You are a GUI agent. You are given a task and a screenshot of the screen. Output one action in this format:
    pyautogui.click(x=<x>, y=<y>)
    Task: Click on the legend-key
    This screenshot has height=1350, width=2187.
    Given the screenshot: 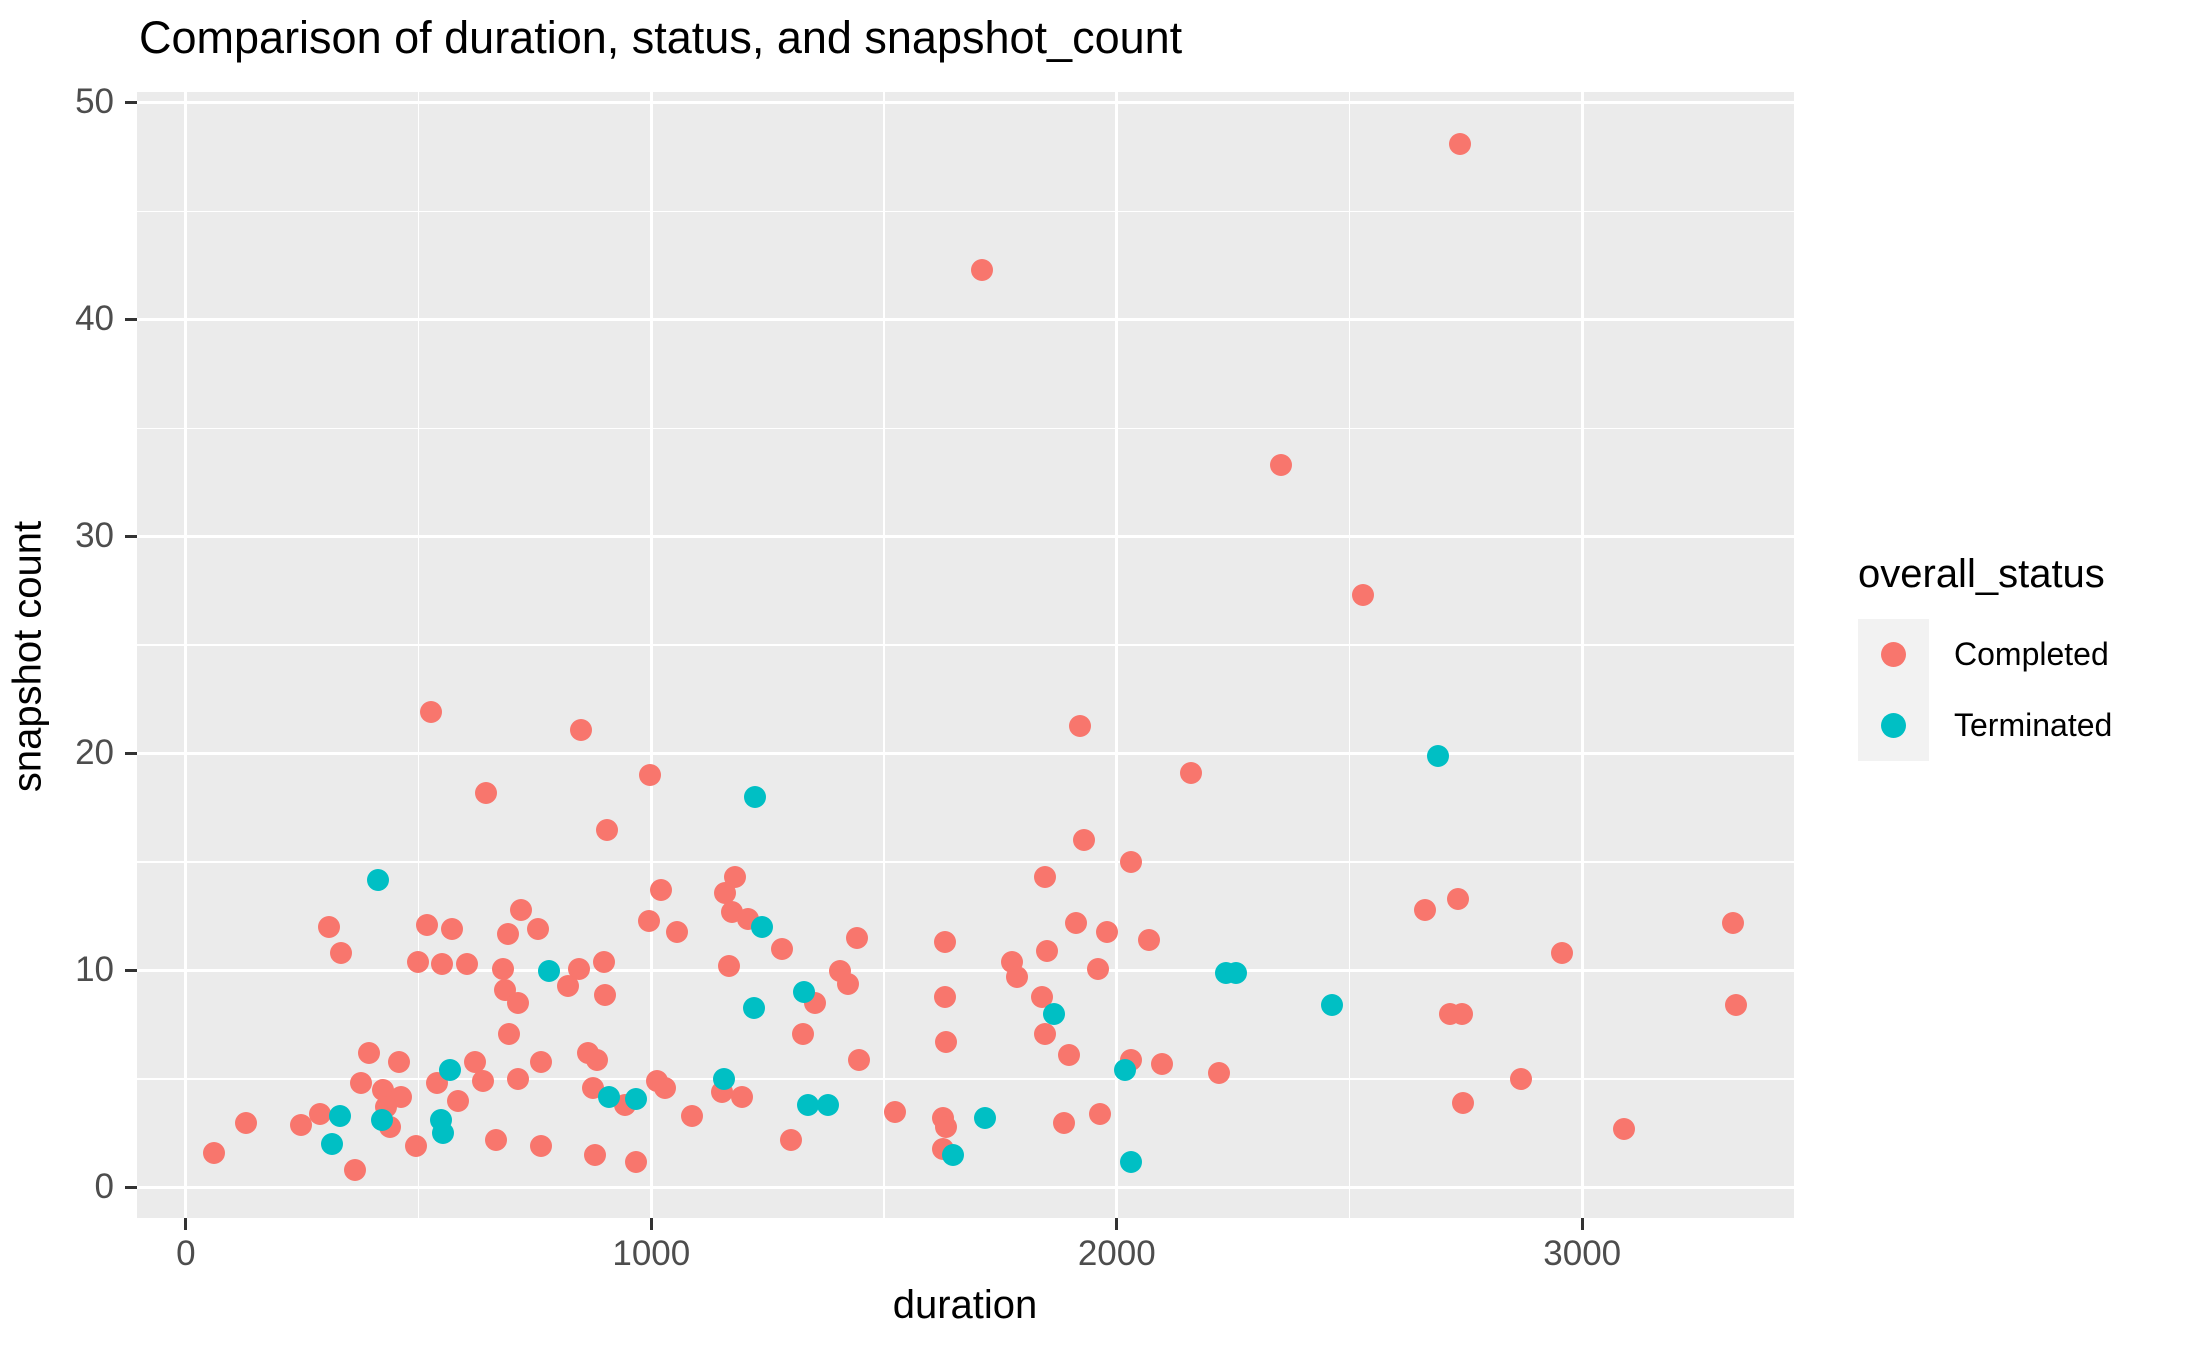 What is the action you would take?
    pyautogui.click(x=1893, y=725)
    